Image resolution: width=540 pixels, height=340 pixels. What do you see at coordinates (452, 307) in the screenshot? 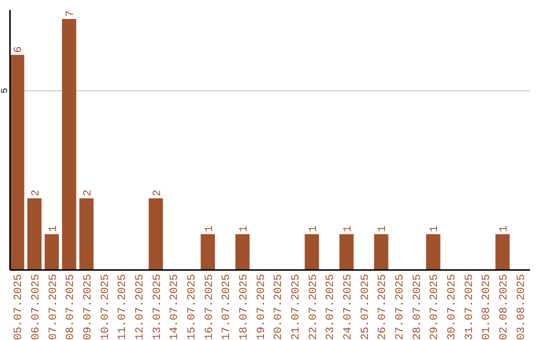
I see `x-tick-label: 30.07.2025` at bounding box center [452, 307].